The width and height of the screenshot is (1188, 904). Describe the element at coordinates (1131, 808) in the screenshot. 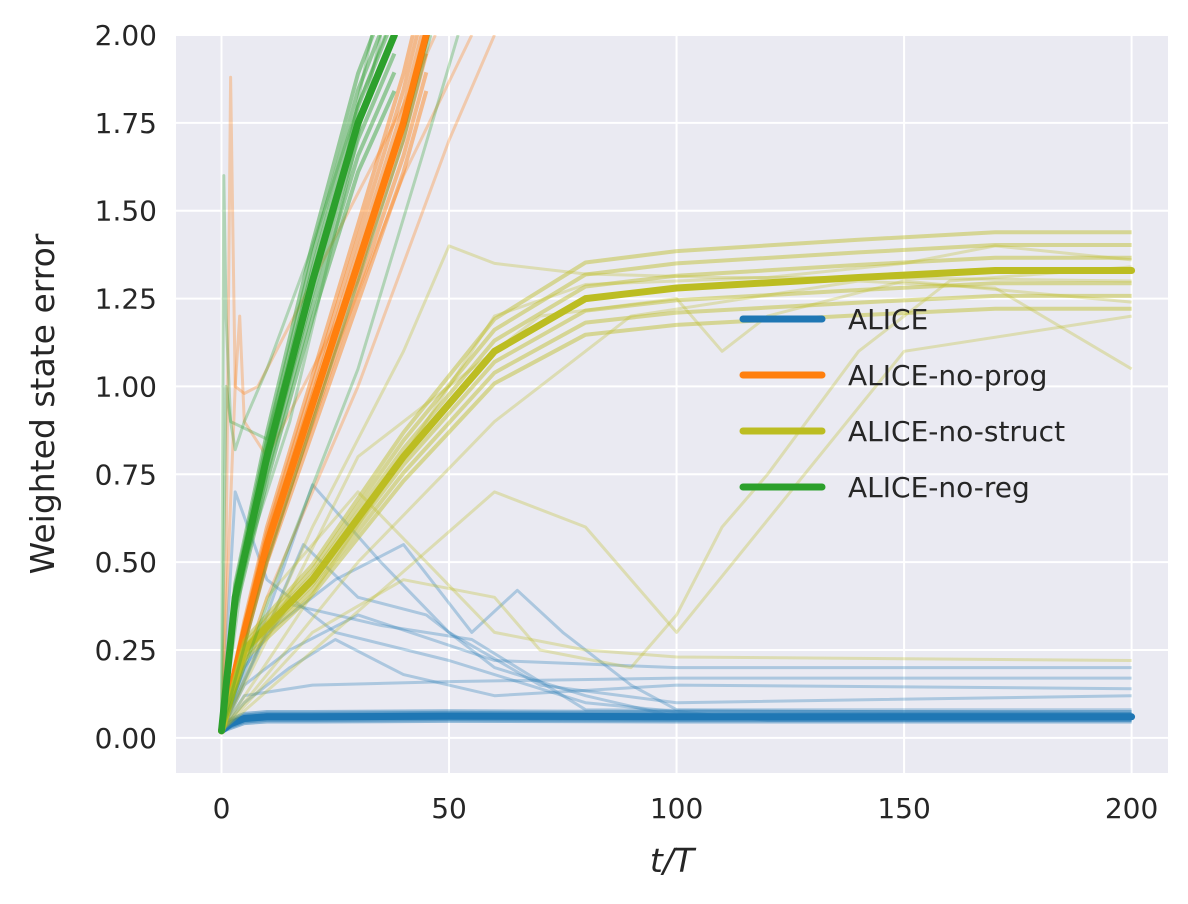

I see `x-tick-label: 200` at that location.